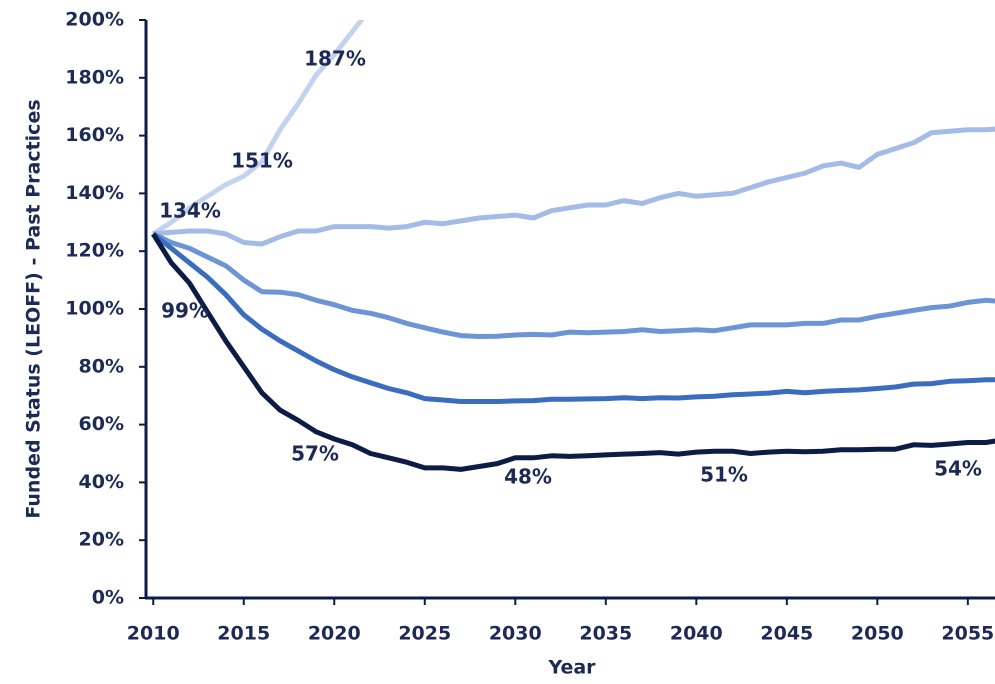  I want to click on x-tick-label: 2040, so click(696, 634).